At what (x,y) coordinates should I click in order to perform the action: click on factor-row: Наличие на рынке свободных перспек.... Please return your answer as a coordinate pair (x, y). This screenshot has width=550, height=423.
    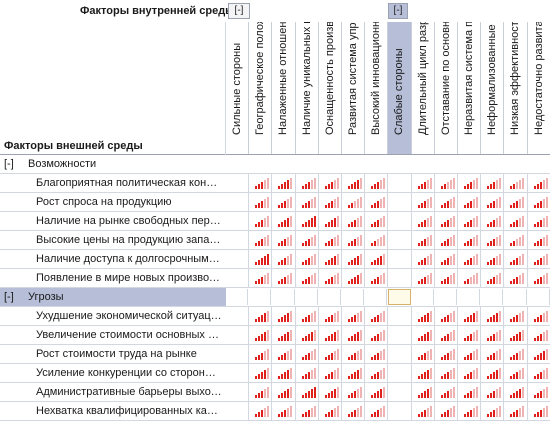
    Looking at the image, I should click on (275, 221).